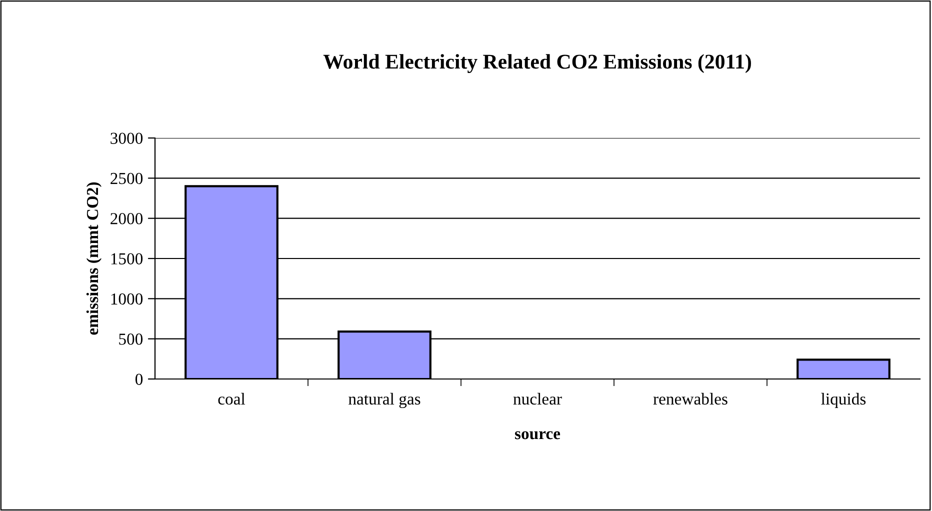 This screenshot has width=932, height=511. What do you see at coordinates (537, 64) in the screenshot?
I see `chart-title: World Electricity Related CO2 Emissions (2011)` at bounding box center [537, 64].